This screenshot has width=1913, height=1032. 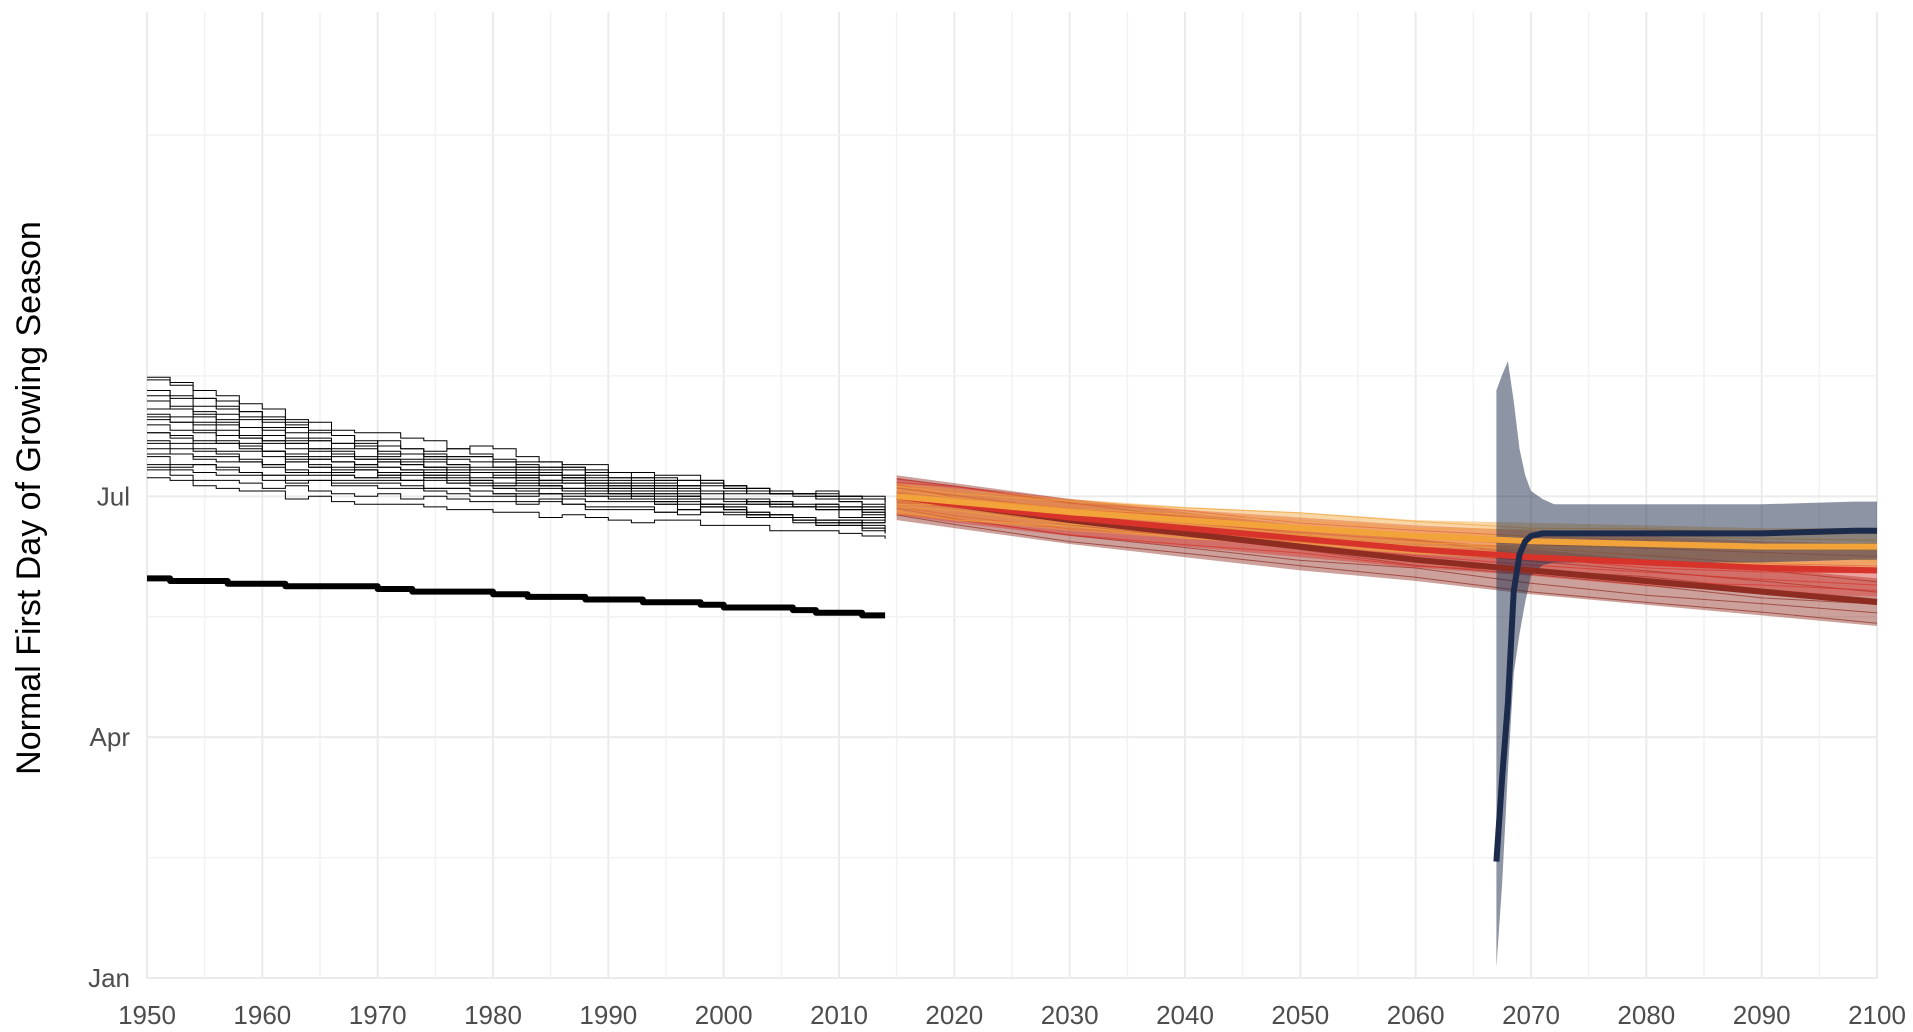 What do you see at coordinates (1070, 1015) in the screenshot?
I see `x-tick-label: 2030` at bounding box center [1070, 1015].